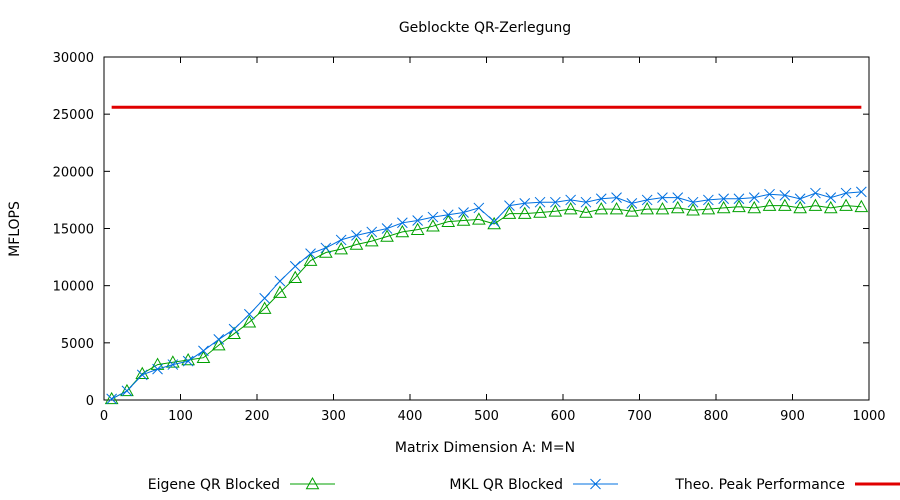 The height and width of the screenshot is (500, 900). I want to click on x-axis-title: Matrix Dimension A: M=N, so click(485, 448).